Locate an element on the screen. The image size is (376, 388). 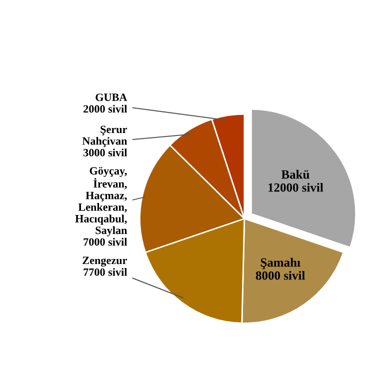
slice-label: Şerur Nahçivan is located at coordinates (105, 136).